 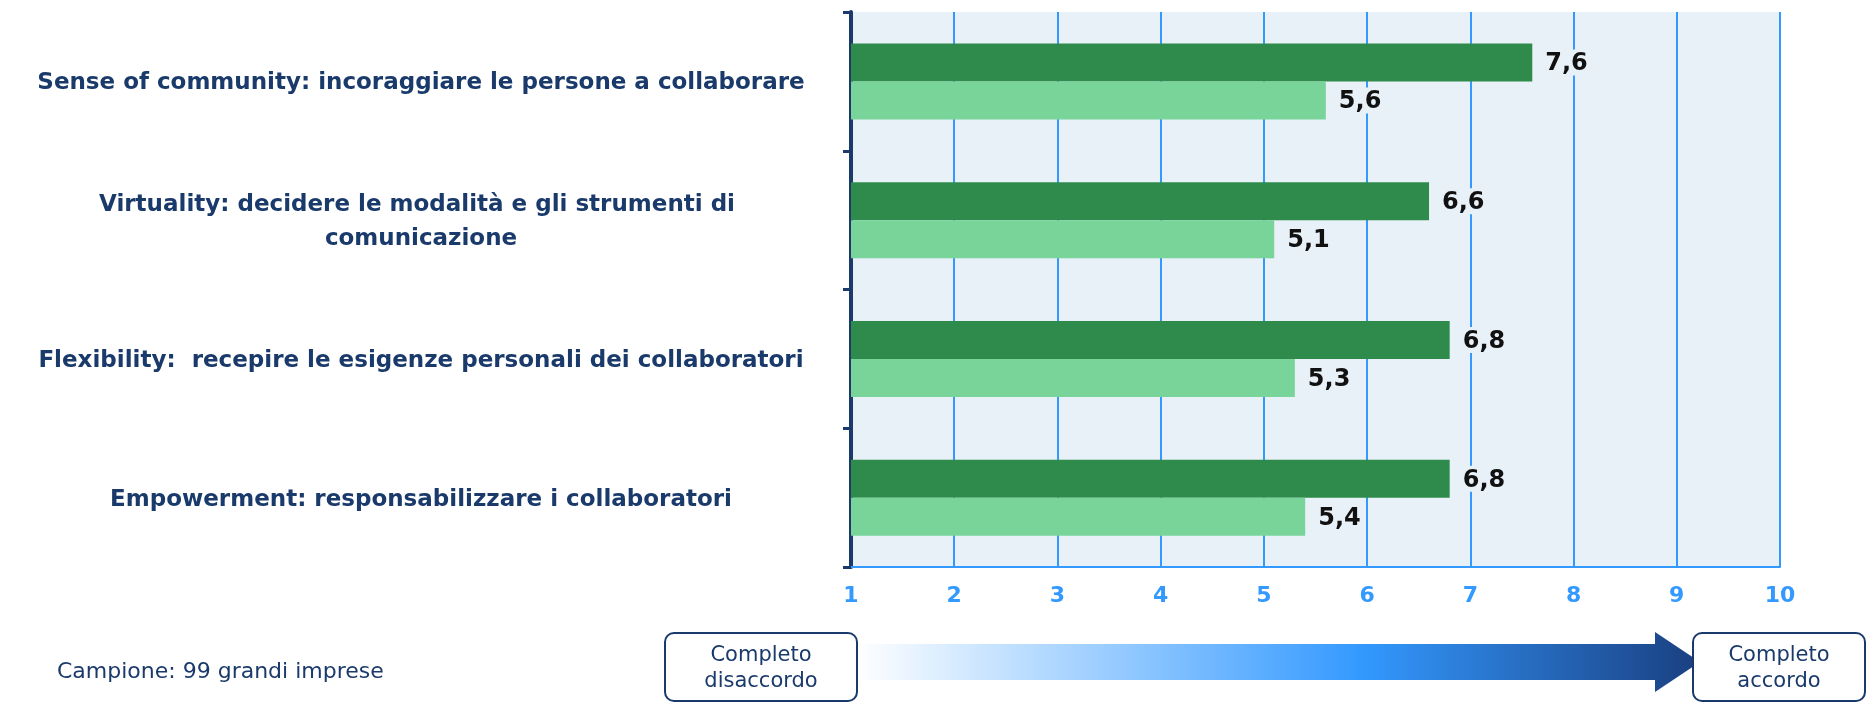 What do you see at coordinates (421, 81) in the screenshot?
I see `y-tick-label: Sense of community: incoraggiare le persone a collaborare` at bounding box center [421, 81].